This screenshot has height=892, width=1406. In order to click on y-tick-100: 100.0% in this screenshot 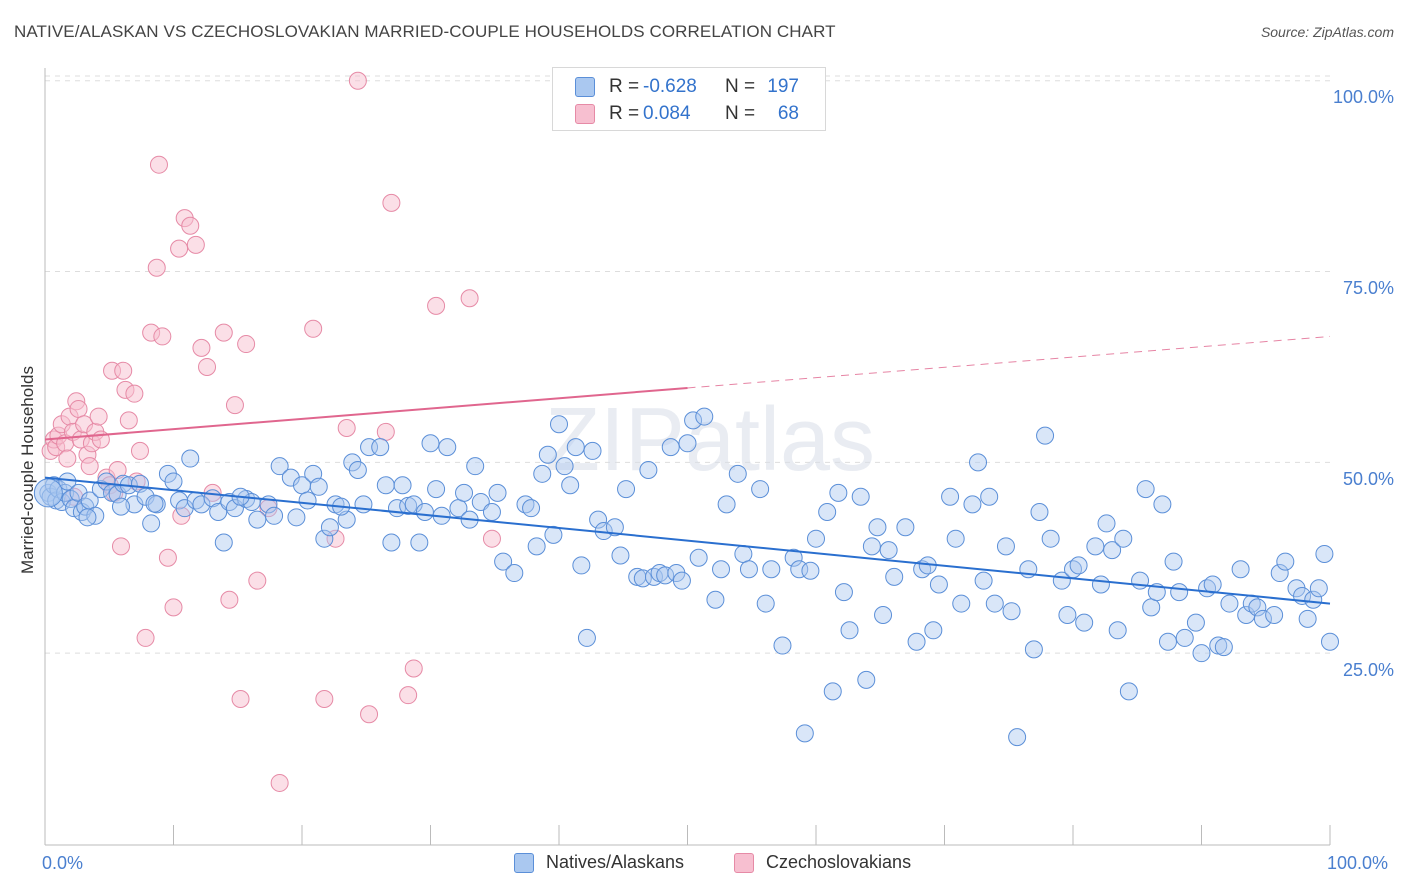, I will do `click(1363, 97)`.